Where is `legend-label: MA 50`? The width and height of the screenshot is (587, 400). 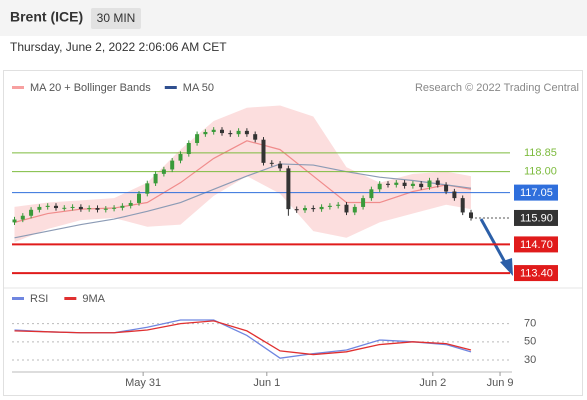 legend-label: MA 50 is located at coordinates (198, 88).